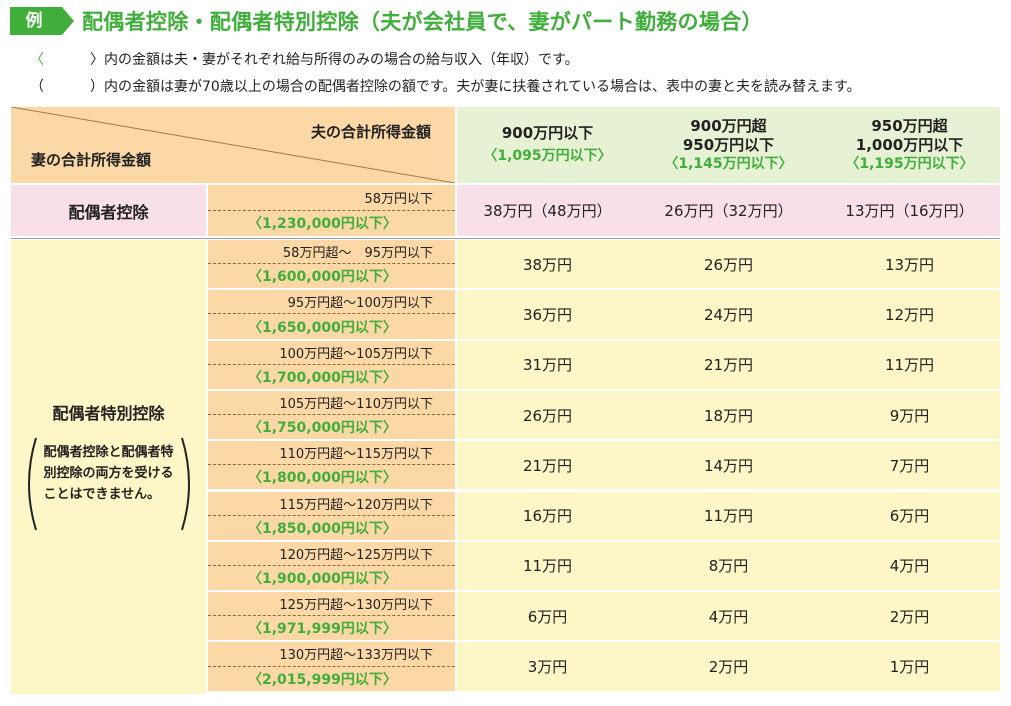 This screenshot has height=706, width=1011. I want to click on deduction-value: 16万円, so click(547, 515).